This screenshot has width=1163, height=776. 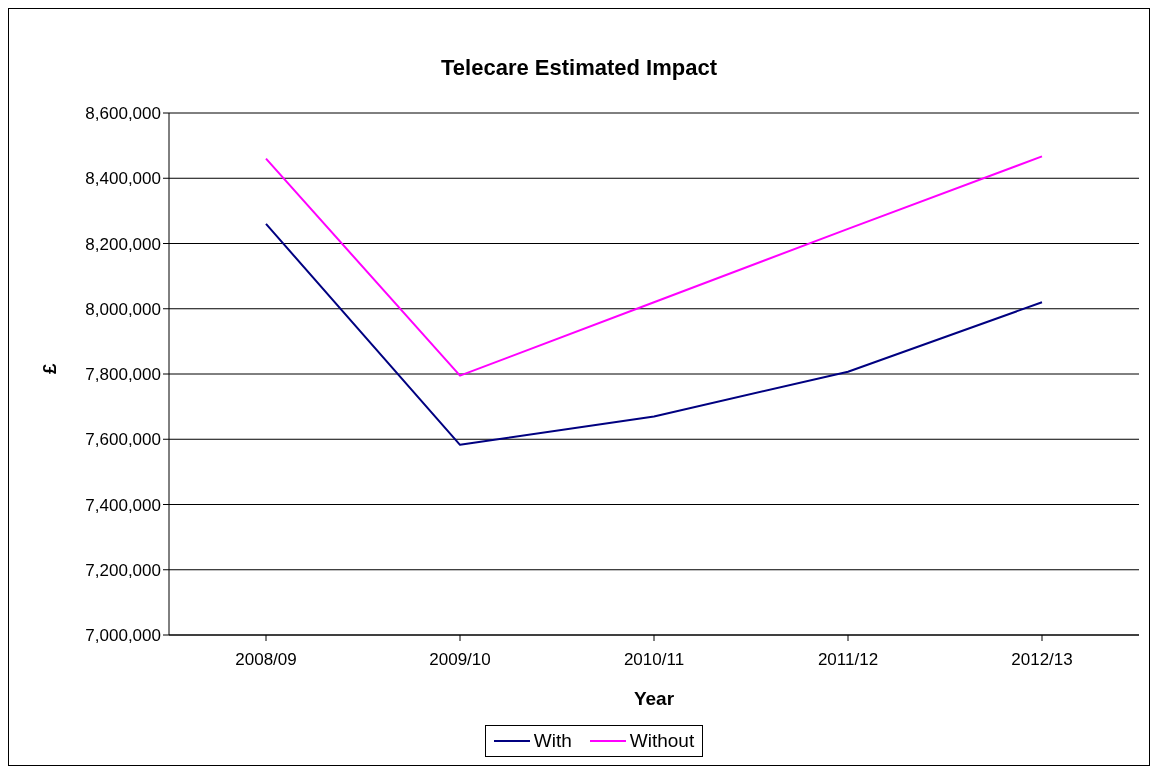 I want to click on y-tick-label: 8,600,000, so click(x=123, y=114).